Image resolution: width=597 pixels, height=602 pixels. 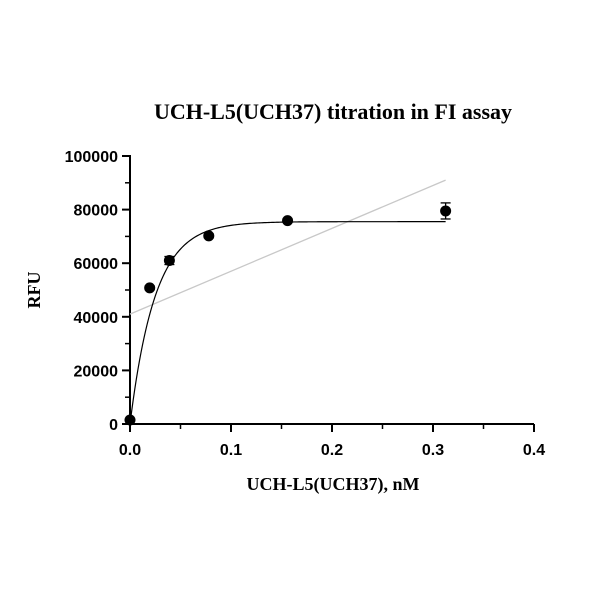 What do you see at coordinates (332, 450) in the screenshot?
I see `x-tick-label: 0.2` at bounding box center [332, 450].